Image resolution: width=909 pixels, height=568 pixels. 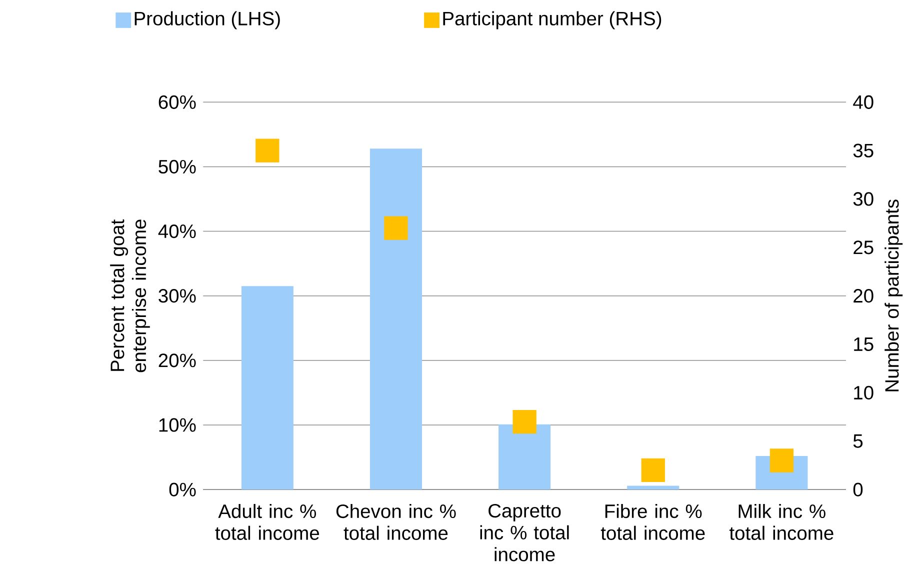 I want to click on y-tick-label: 50%, so click(x=177, y=167).